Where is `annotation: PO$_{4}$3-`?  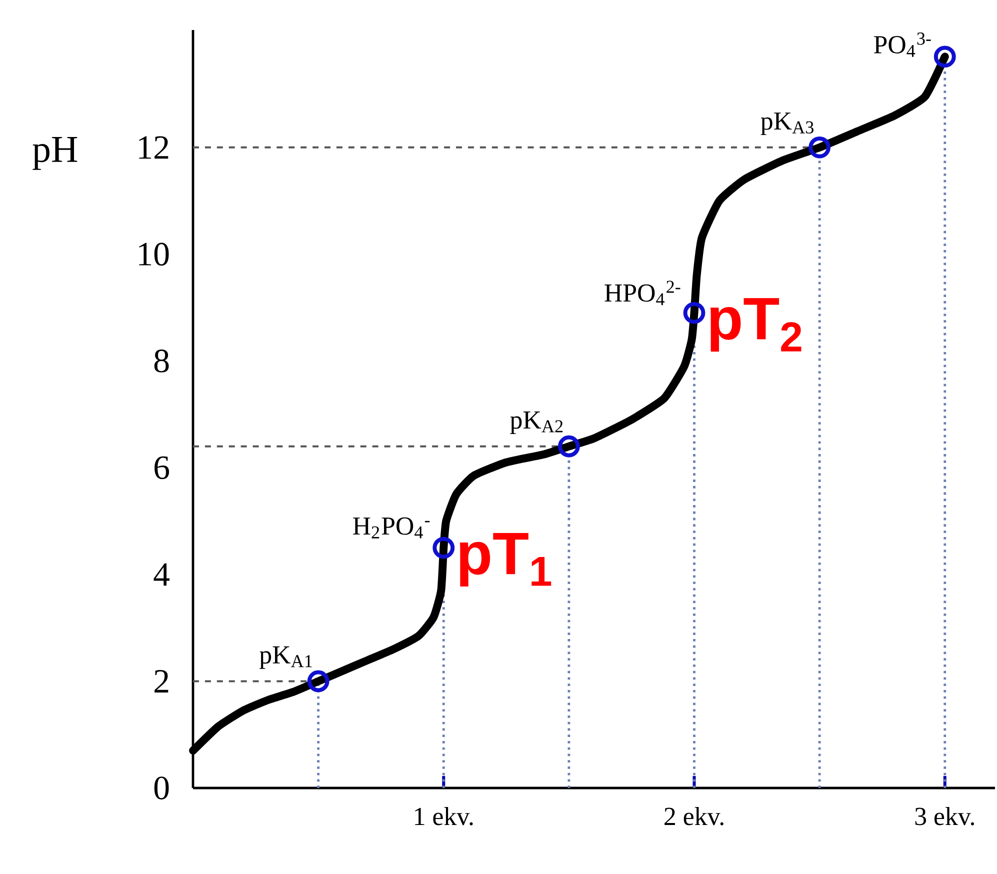 annotation: PO$_{4}$3- is located at coordinates (902, 44).